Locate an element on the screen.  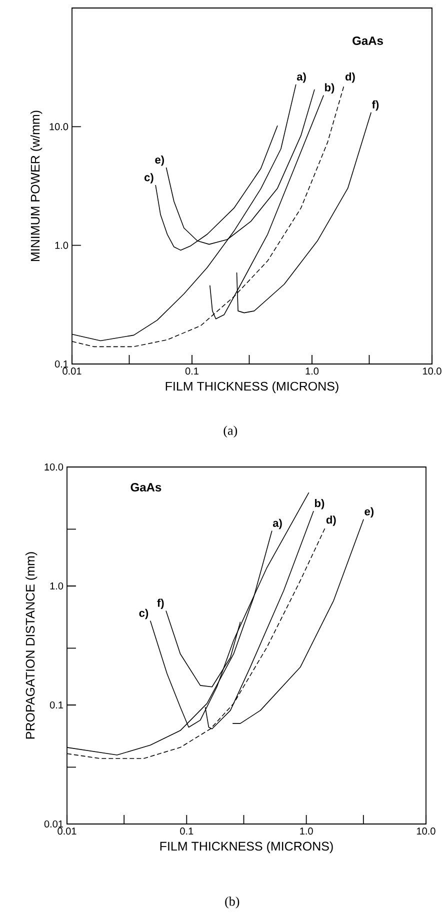
y-axis-title: MINIMUM POWER (w/mm) is located at coordinates (36, 186).